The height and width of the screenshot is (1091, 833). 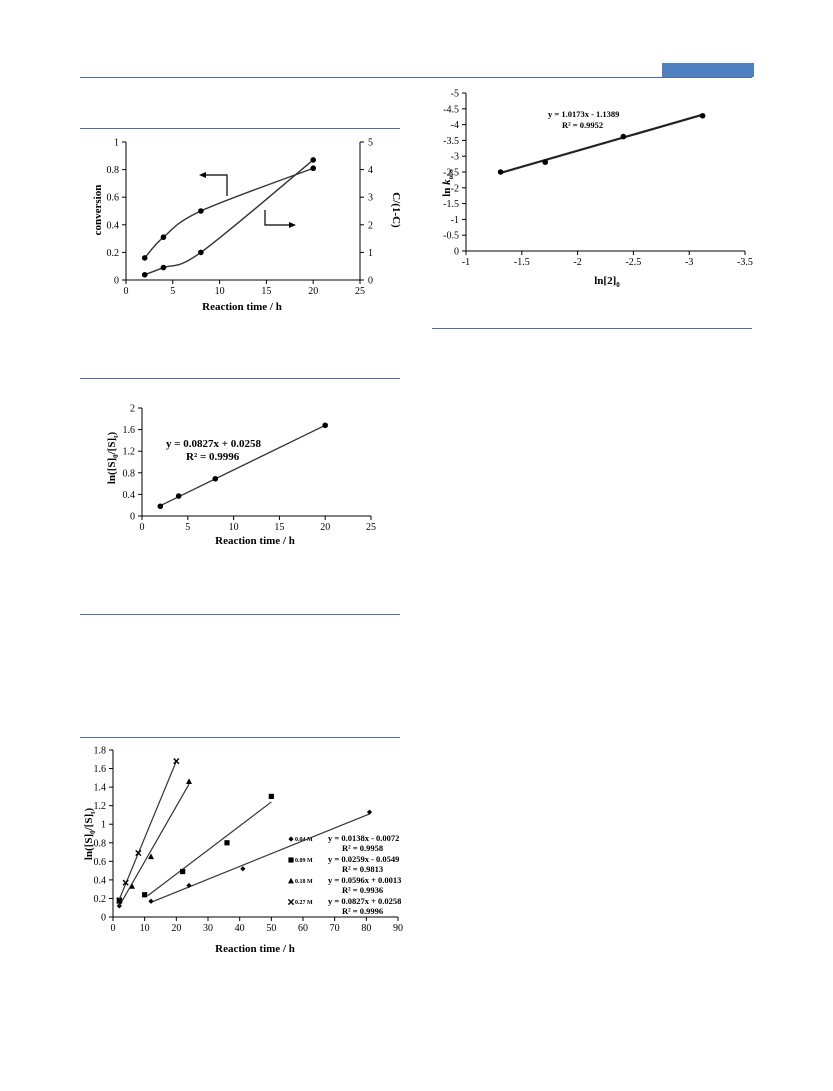 I want to click on y-tick-label: -3, so click(x=455, y=157).